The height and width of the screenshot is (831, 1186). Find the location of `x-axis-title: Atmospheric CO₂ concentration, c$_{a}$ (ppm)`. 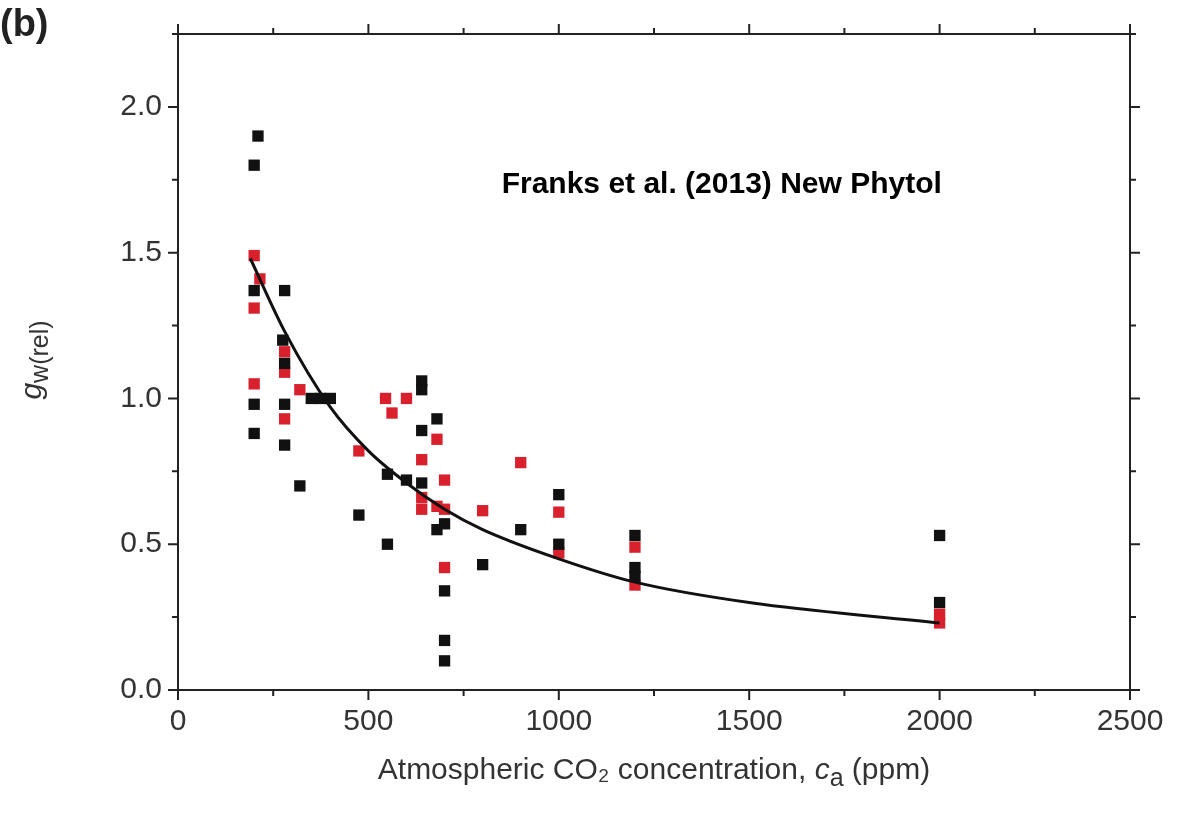

x-axis-title: Atmospheric CO₂ concentration, c$_{a}$ (ppm) is located at coordinates (654, 772).